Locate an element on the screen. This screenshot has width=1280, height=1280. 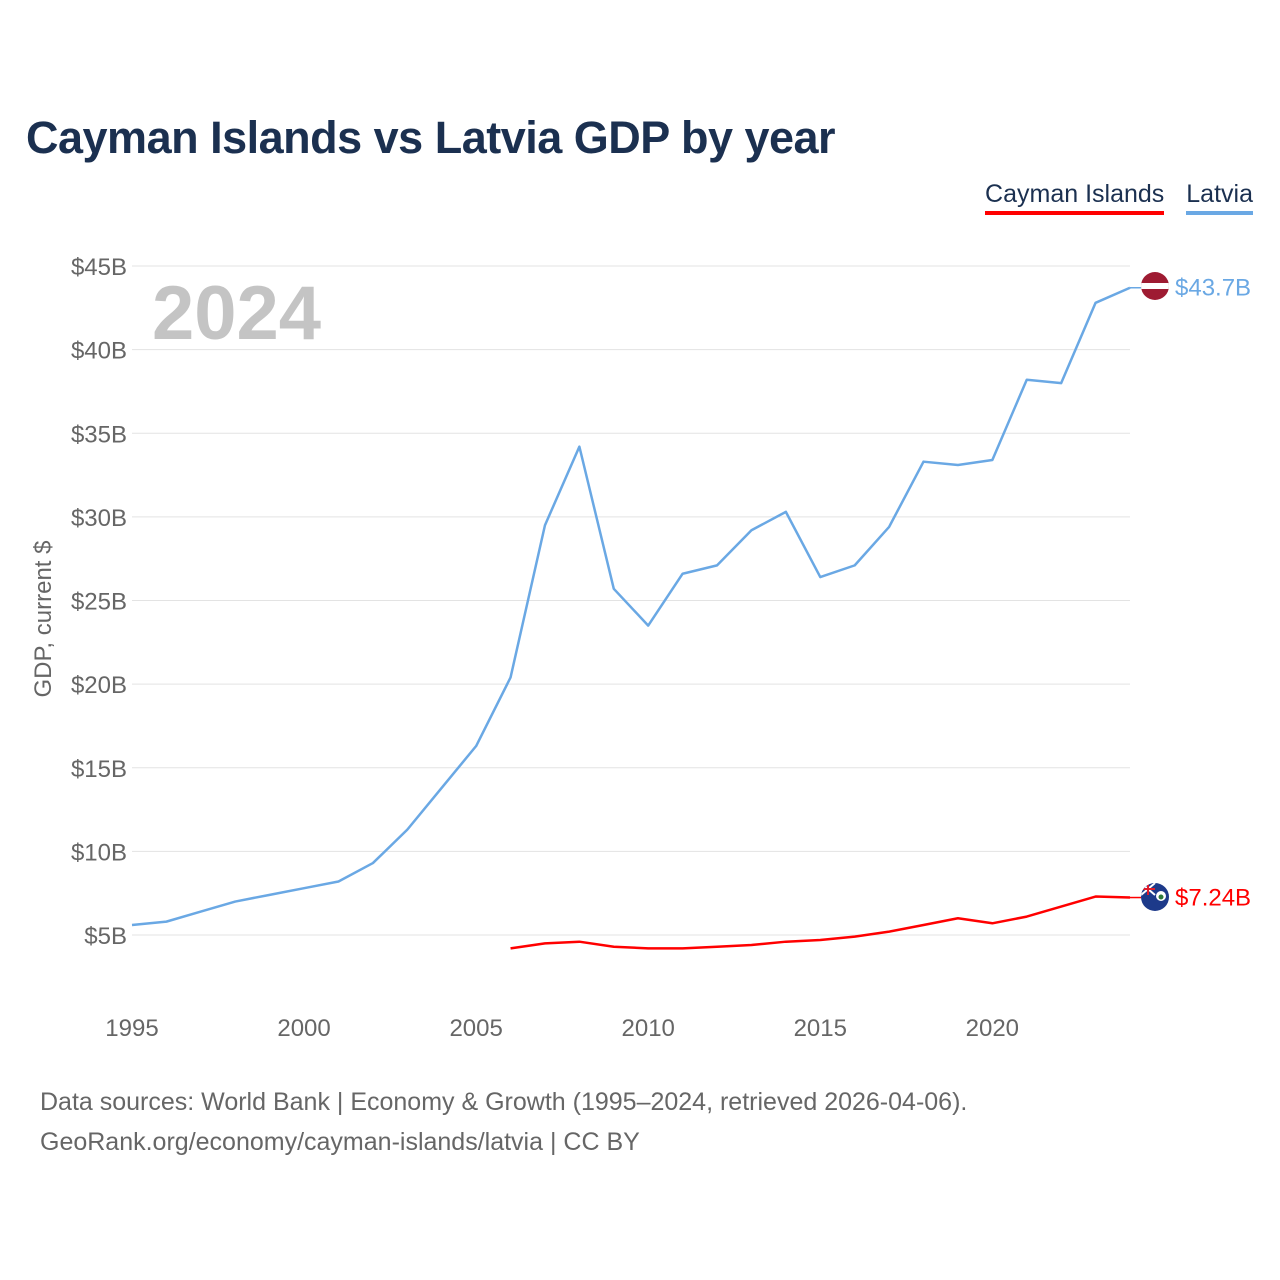
y-tick-label: $35B is located at coordinates (99, 434).